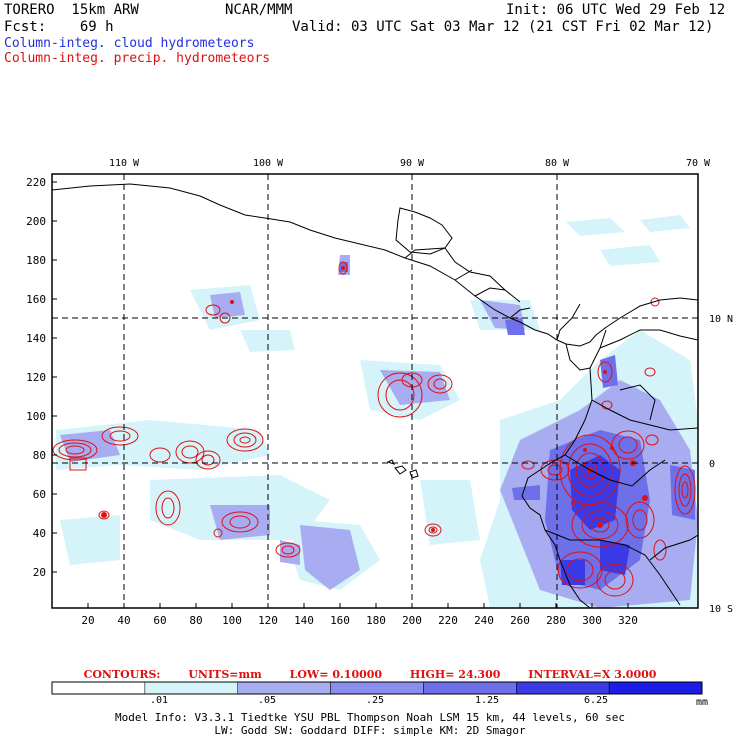 The width and height of the screenshot is (740, 740). What do you see at coordinates (375, 700) in the screenshot?
I see `colorbar-label: .25` at bounding box center [375, 700].